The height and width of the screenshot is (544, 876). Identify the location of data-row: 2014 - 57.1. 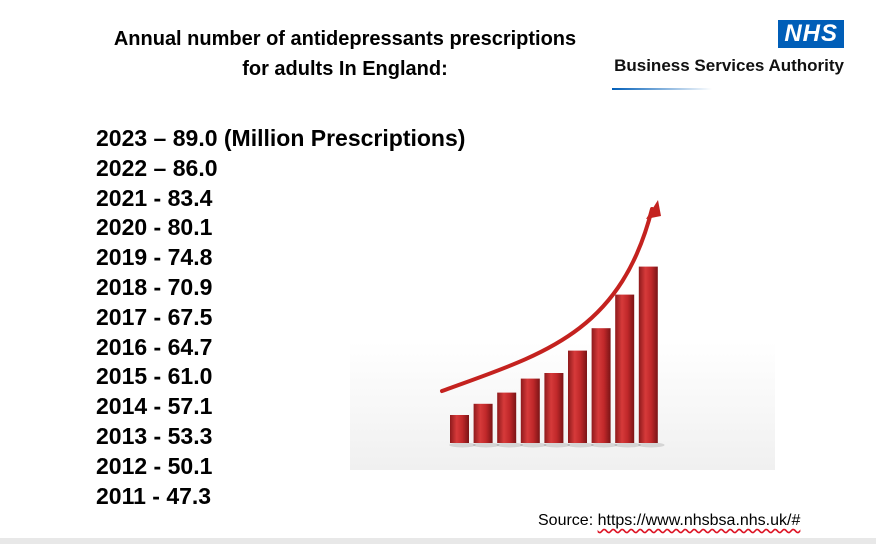
(154, 406).